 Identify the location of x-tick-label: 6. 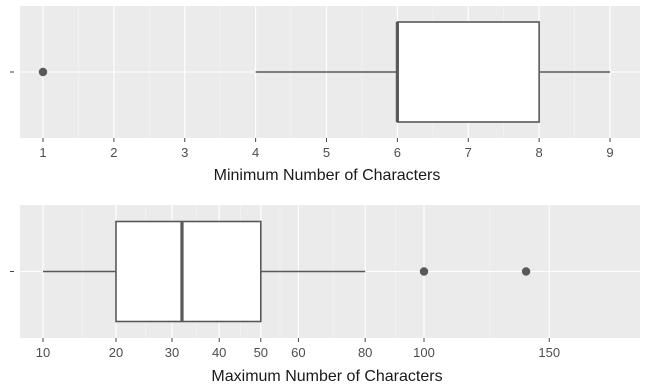
(397, 152).